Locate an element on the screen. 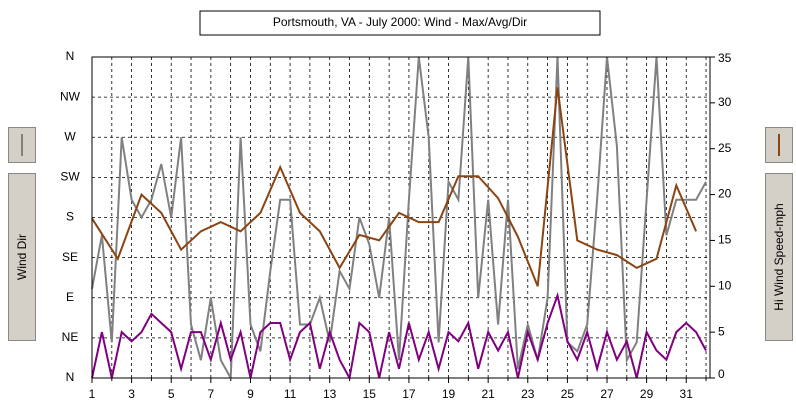 The height and width of the screenshot is (404, 796). title-box is located at coordinates (400, 23).